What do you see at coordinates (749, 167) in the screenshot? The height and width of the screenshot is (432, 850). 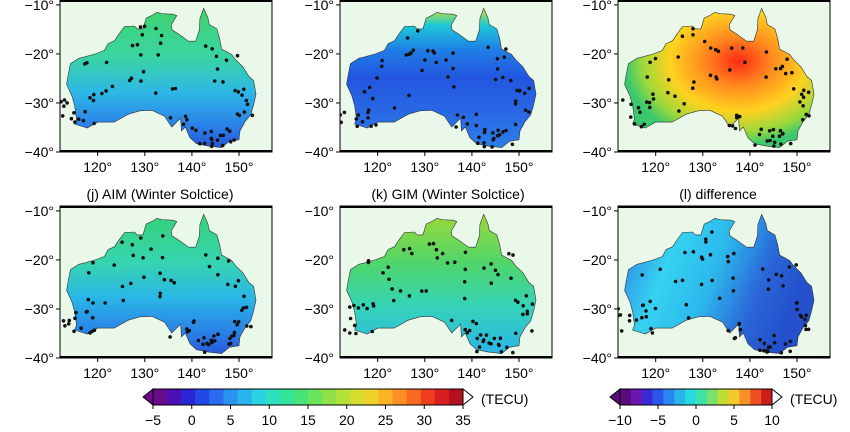 I see `x-tick-label: 140°` at bounding box center [749, 167].